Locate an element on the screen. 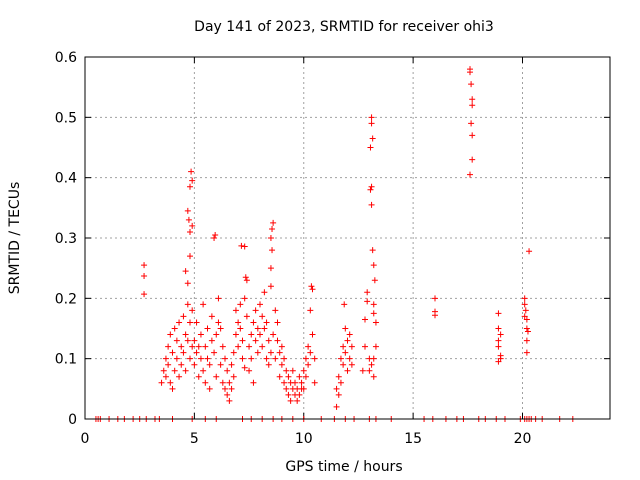 Image resolution: width=640 pixels, height=480 pixels. x-tick-label: 15 is located at coordinates (413, 439).